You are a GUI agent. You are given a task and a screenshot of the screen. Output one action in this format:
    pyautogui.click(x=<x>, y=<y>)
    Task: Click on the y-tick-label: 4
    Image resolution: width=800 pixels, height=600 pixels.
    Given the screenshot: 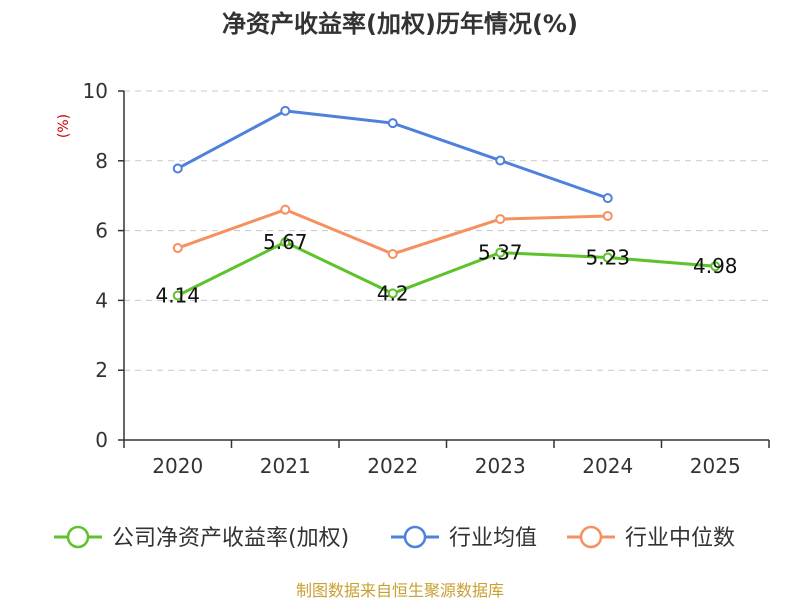 What is the action you would take?
    pyautogui.click(x=101, y=300)
    